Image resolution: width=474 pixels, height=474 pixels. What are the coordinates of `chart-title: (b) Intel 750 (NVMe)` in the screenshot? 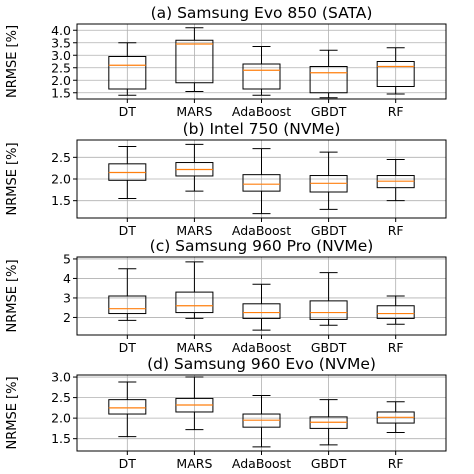 It's located at (262, 129).